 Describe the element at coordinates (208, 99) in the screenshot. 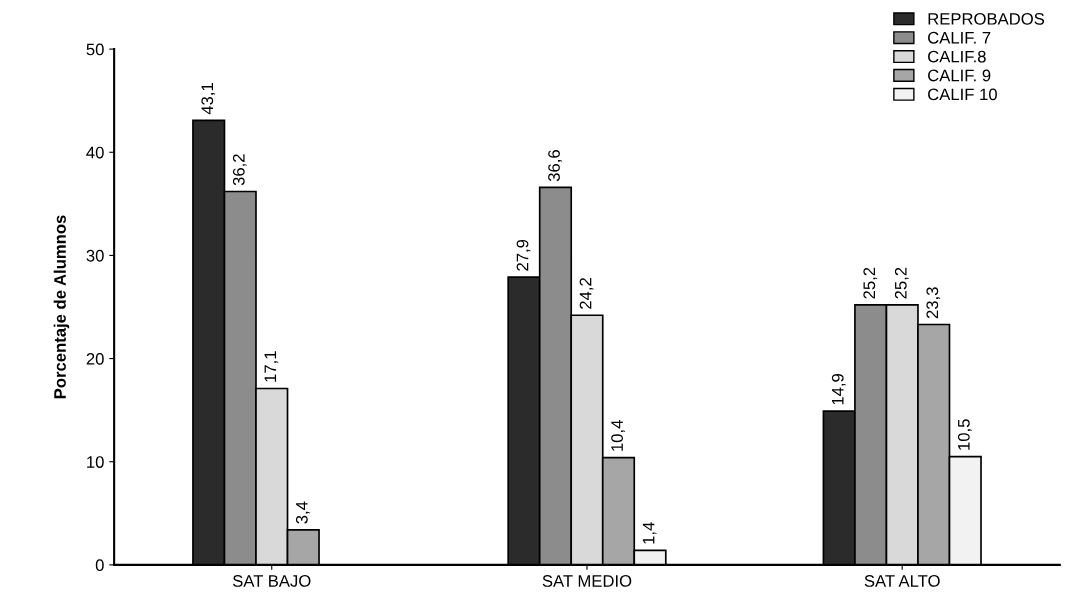

I see `data-label: 43,1` at that location.